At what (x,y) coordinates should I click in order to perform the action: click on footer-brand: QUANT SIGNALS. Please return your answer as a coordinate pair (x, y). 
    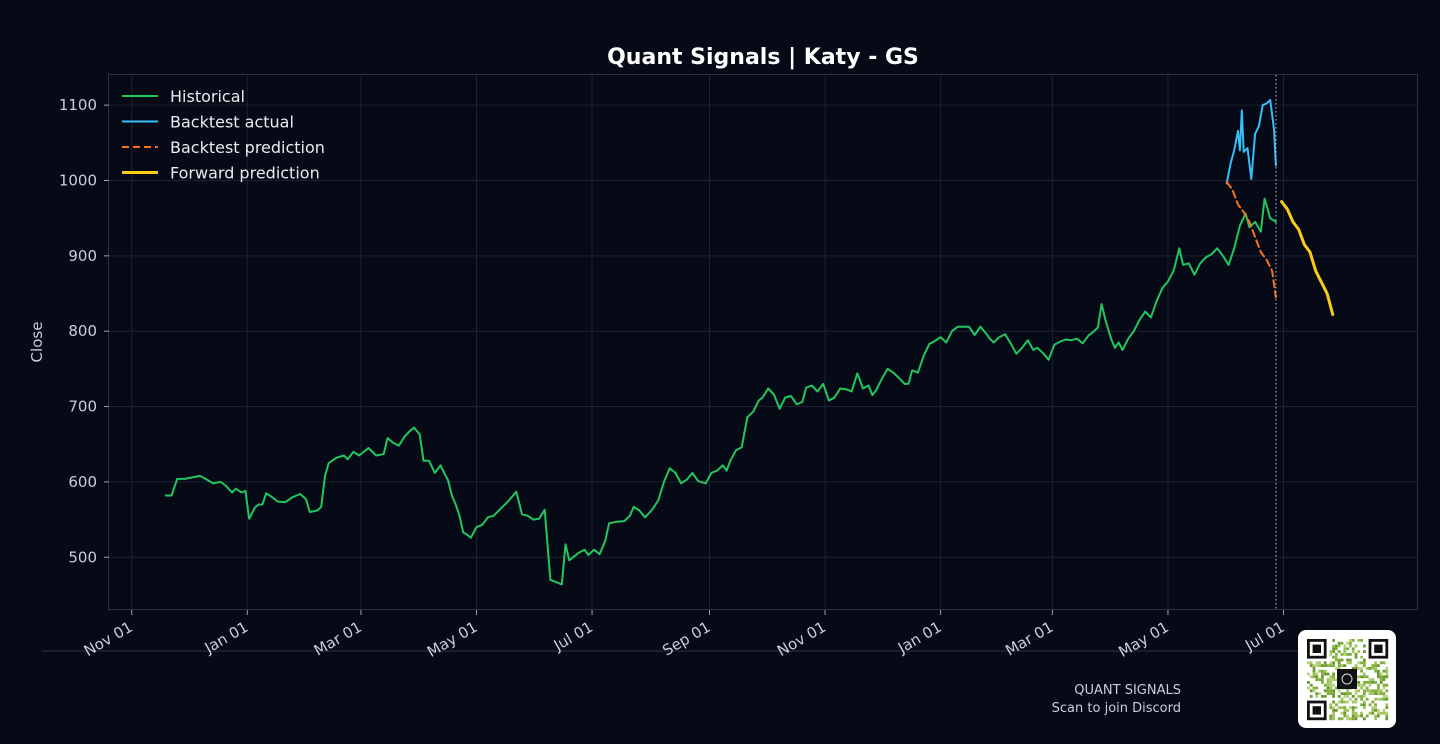
    Looking at the image, I should click on (1127, 690).